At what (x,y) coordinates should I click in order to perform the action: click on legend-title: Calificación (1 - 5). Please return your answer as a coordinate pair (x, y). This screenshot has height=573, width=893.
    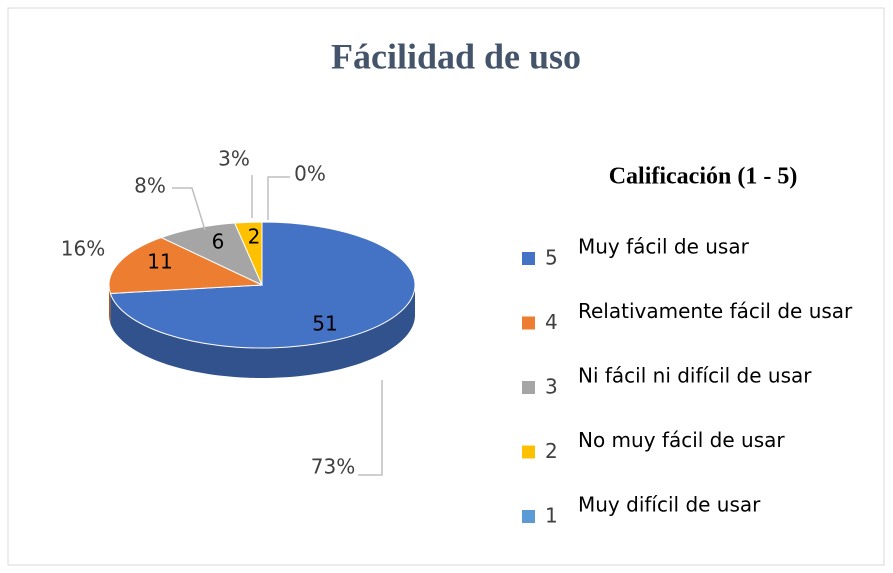
    Looking at the image, I should click on (703, 177).